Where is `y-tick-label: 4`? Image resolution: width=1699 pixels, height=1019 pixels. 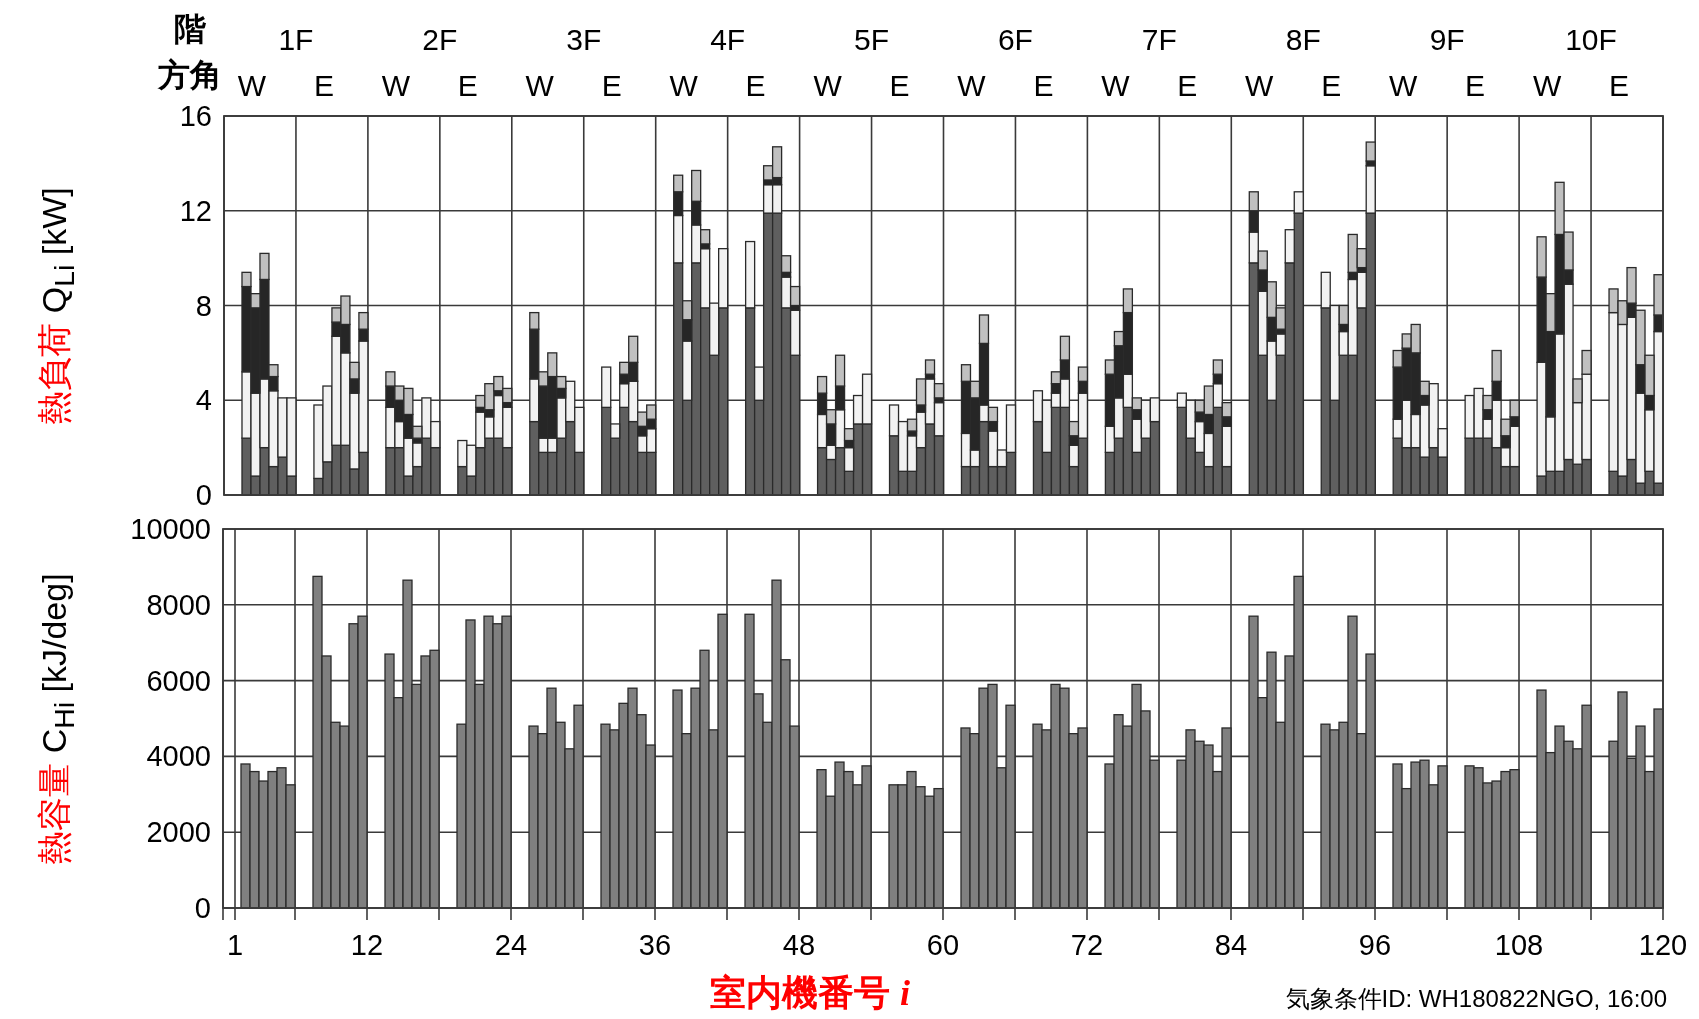 y-tick-label: 4 is located at coordinates (203, 400).